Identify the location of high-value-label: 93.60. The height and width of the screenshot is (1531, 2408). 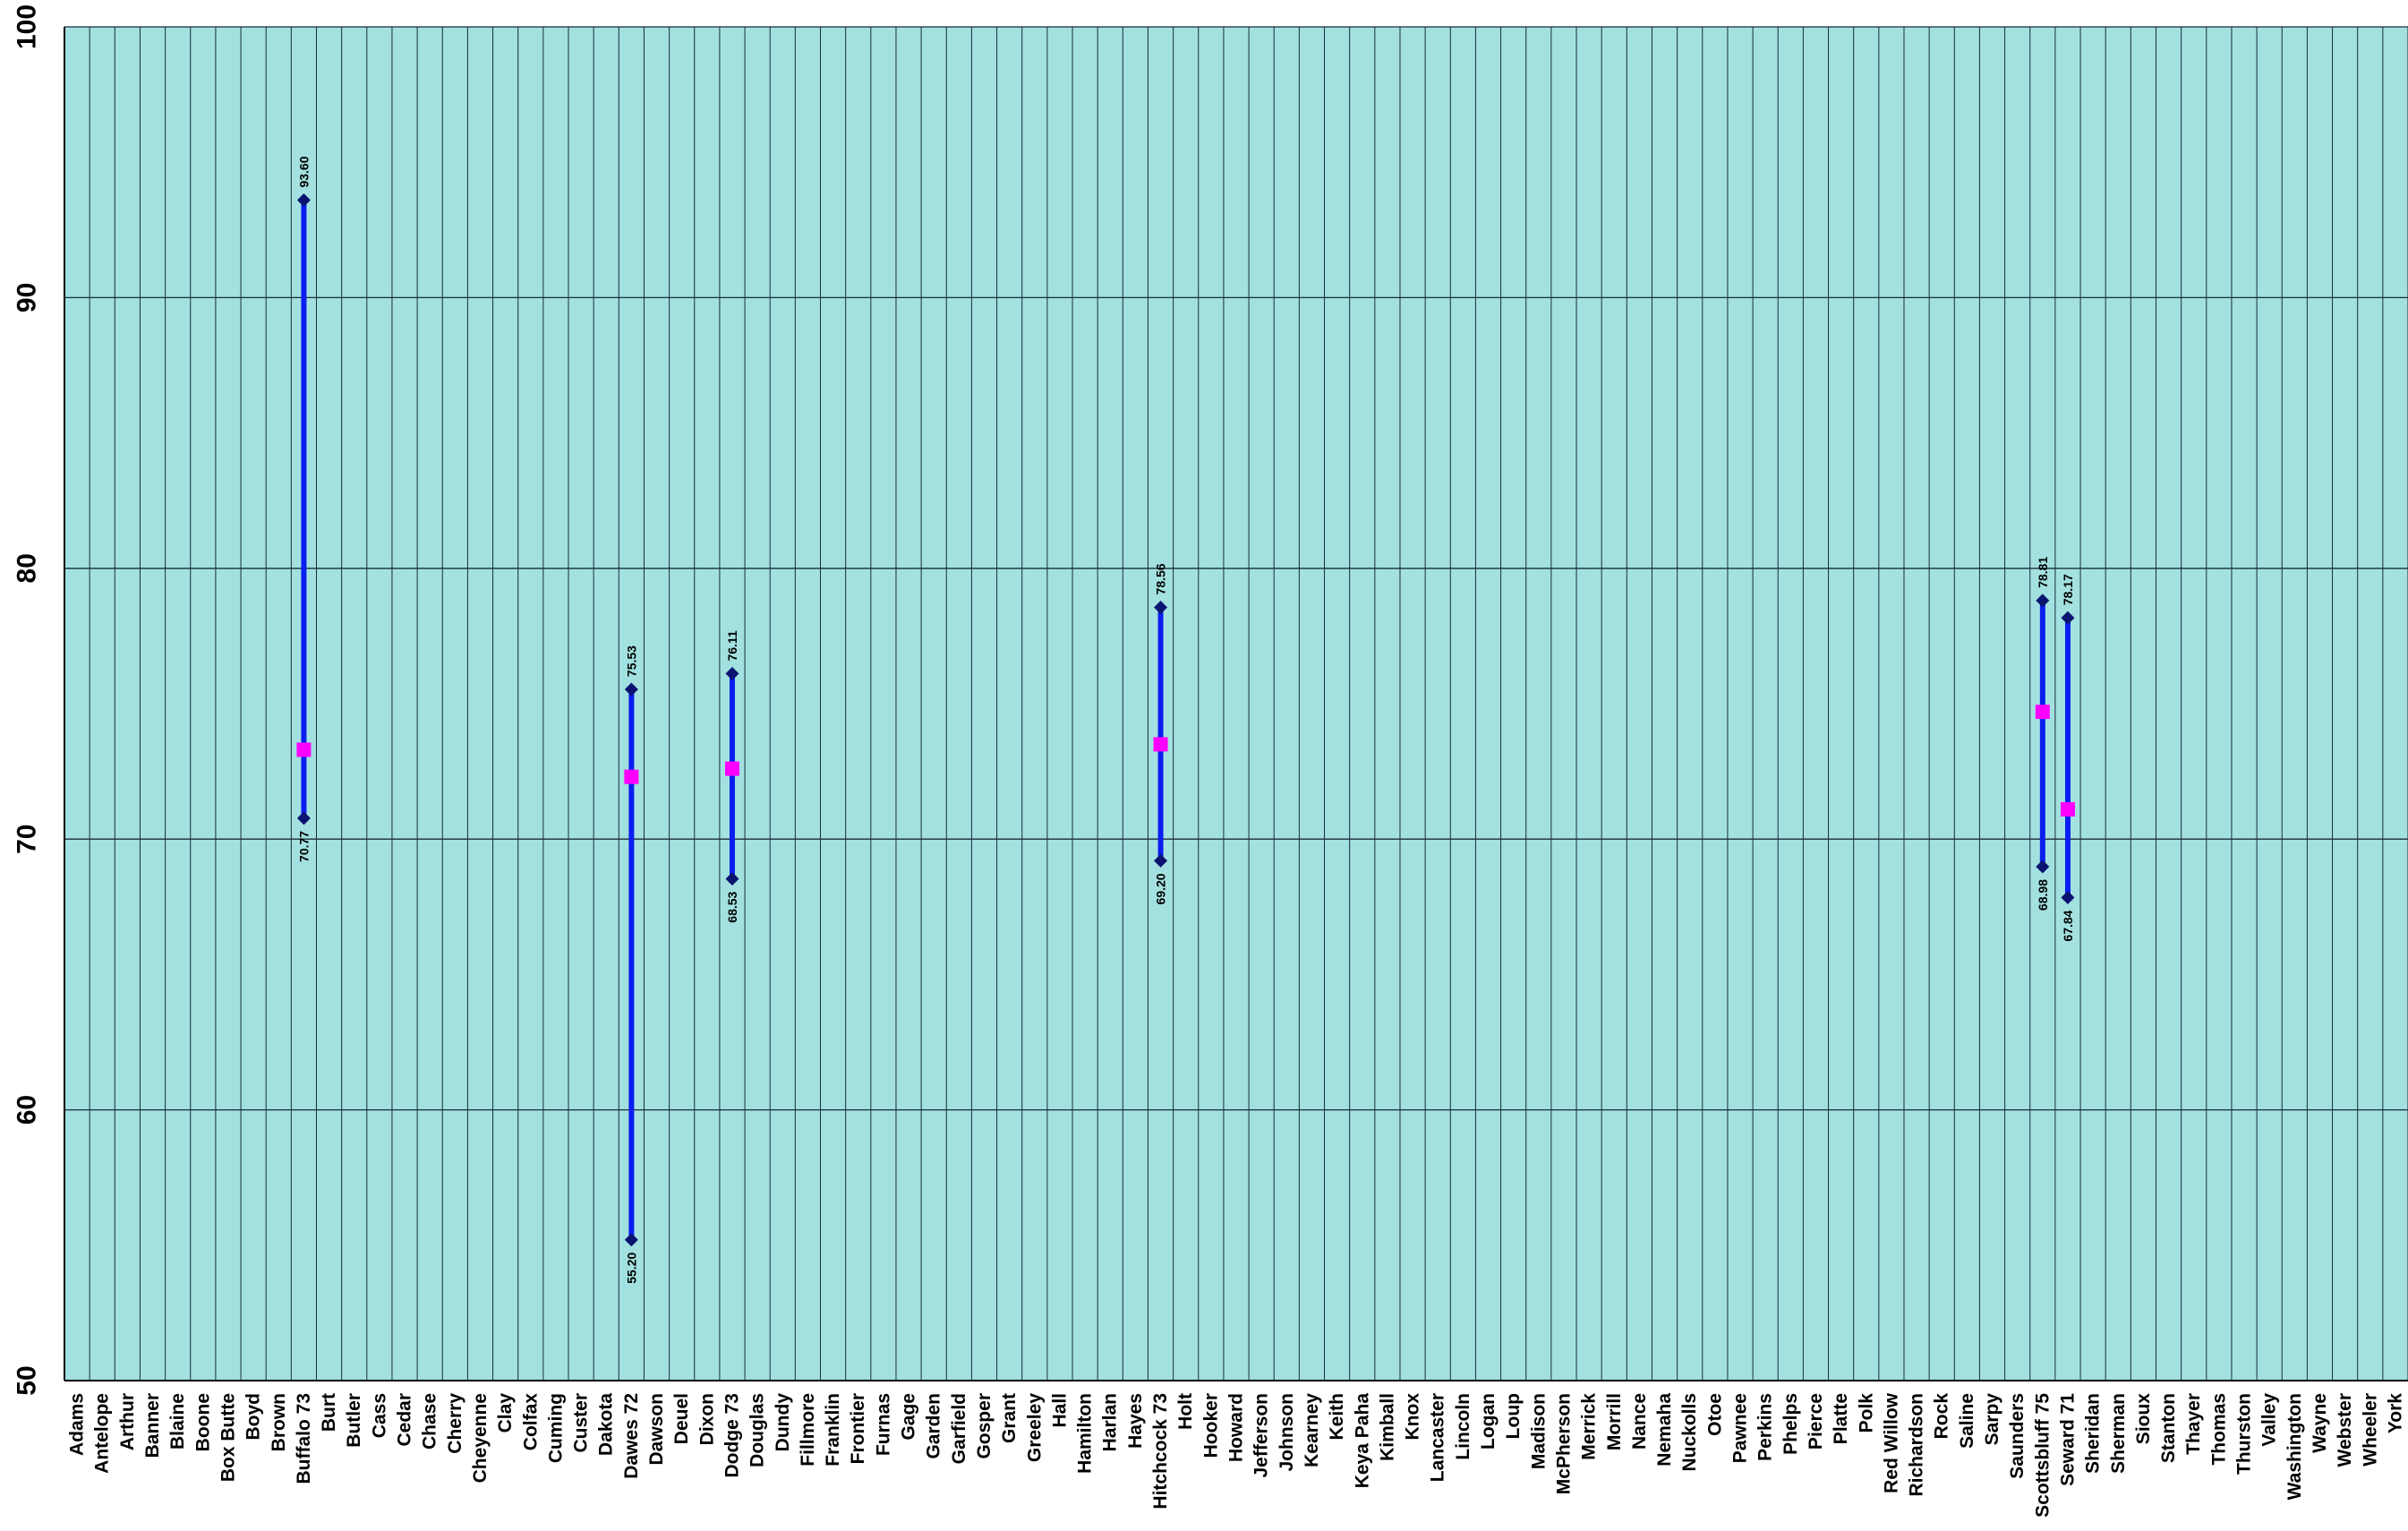
(303, 171).